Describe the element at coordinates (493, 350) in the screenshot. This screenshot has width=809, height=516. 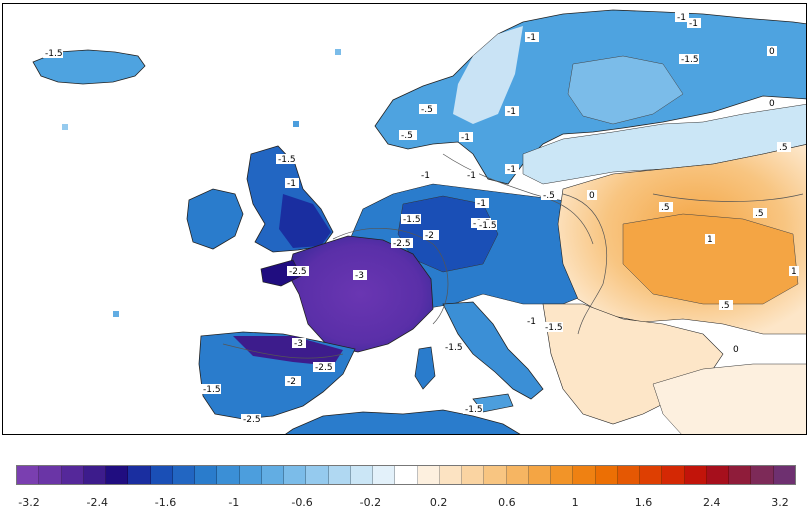
I see `italy` at that location.